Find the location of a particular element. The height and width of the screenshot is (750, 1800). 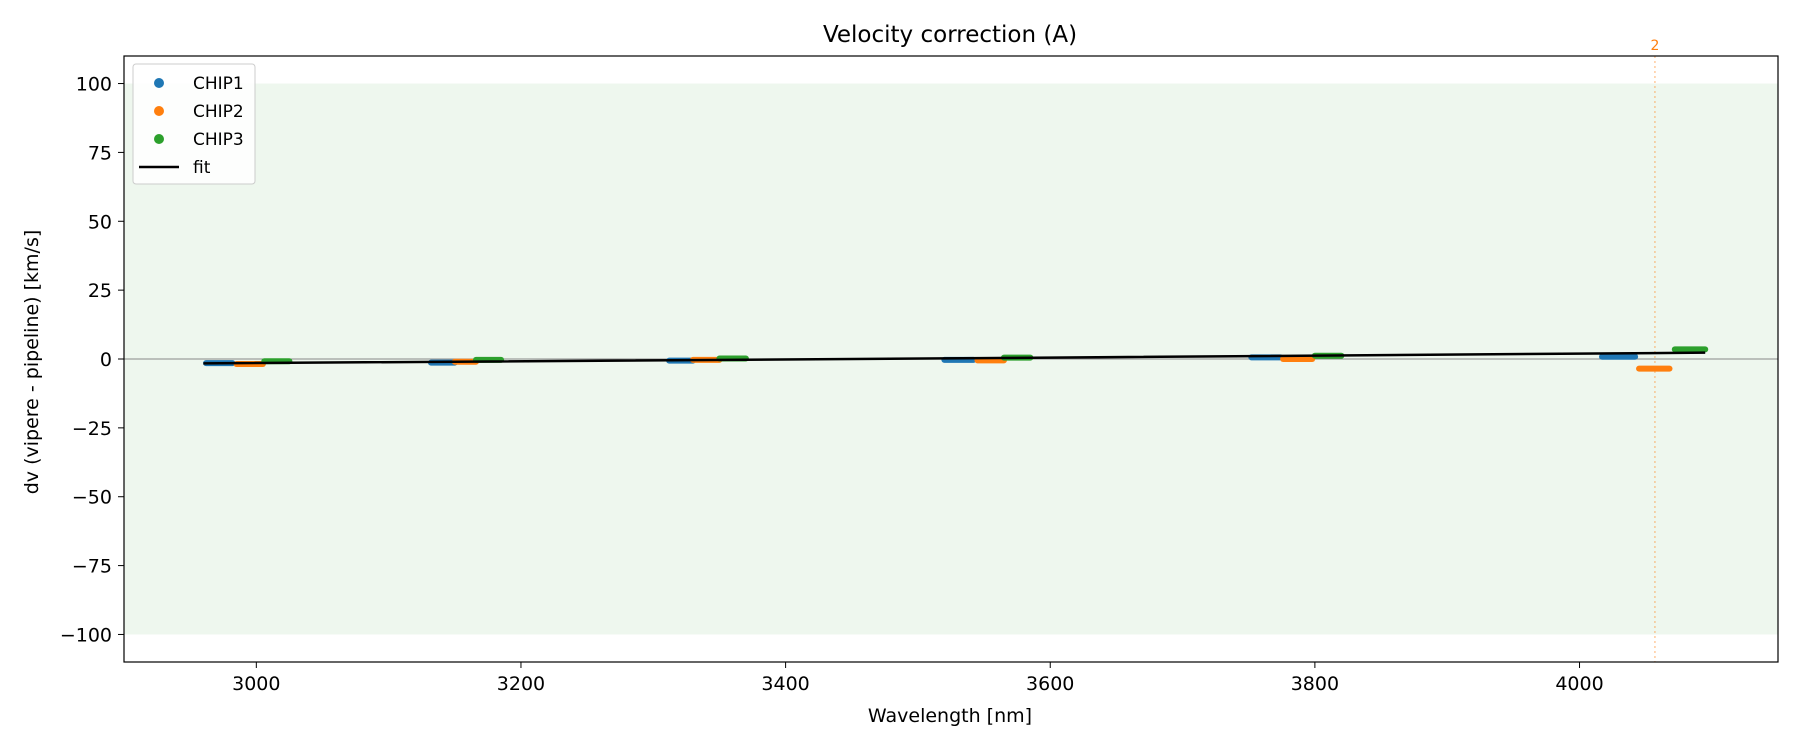

x-tick-label: 3800 is located at coordinates (1315, 684).